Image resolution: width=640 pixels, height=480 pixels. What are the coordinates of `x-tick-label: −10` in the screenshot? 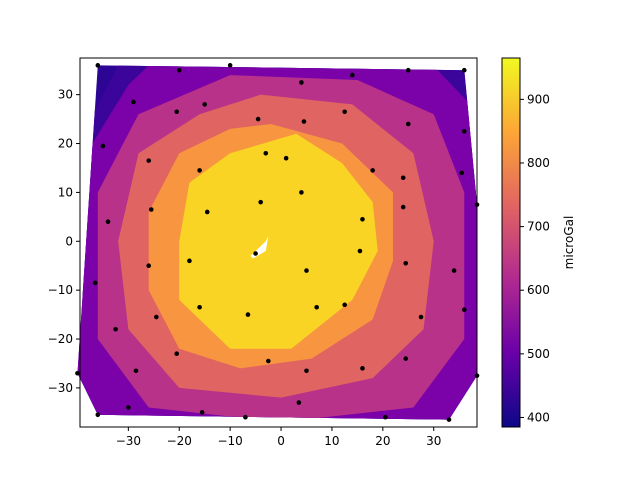 It's located at (229, 441).